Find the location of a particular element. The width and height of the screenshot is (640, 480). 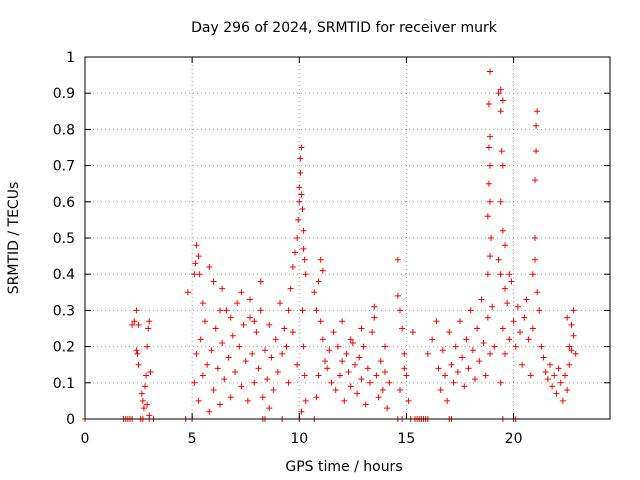

y-tick-label: 0.5 is located at coordinates (64, 239).